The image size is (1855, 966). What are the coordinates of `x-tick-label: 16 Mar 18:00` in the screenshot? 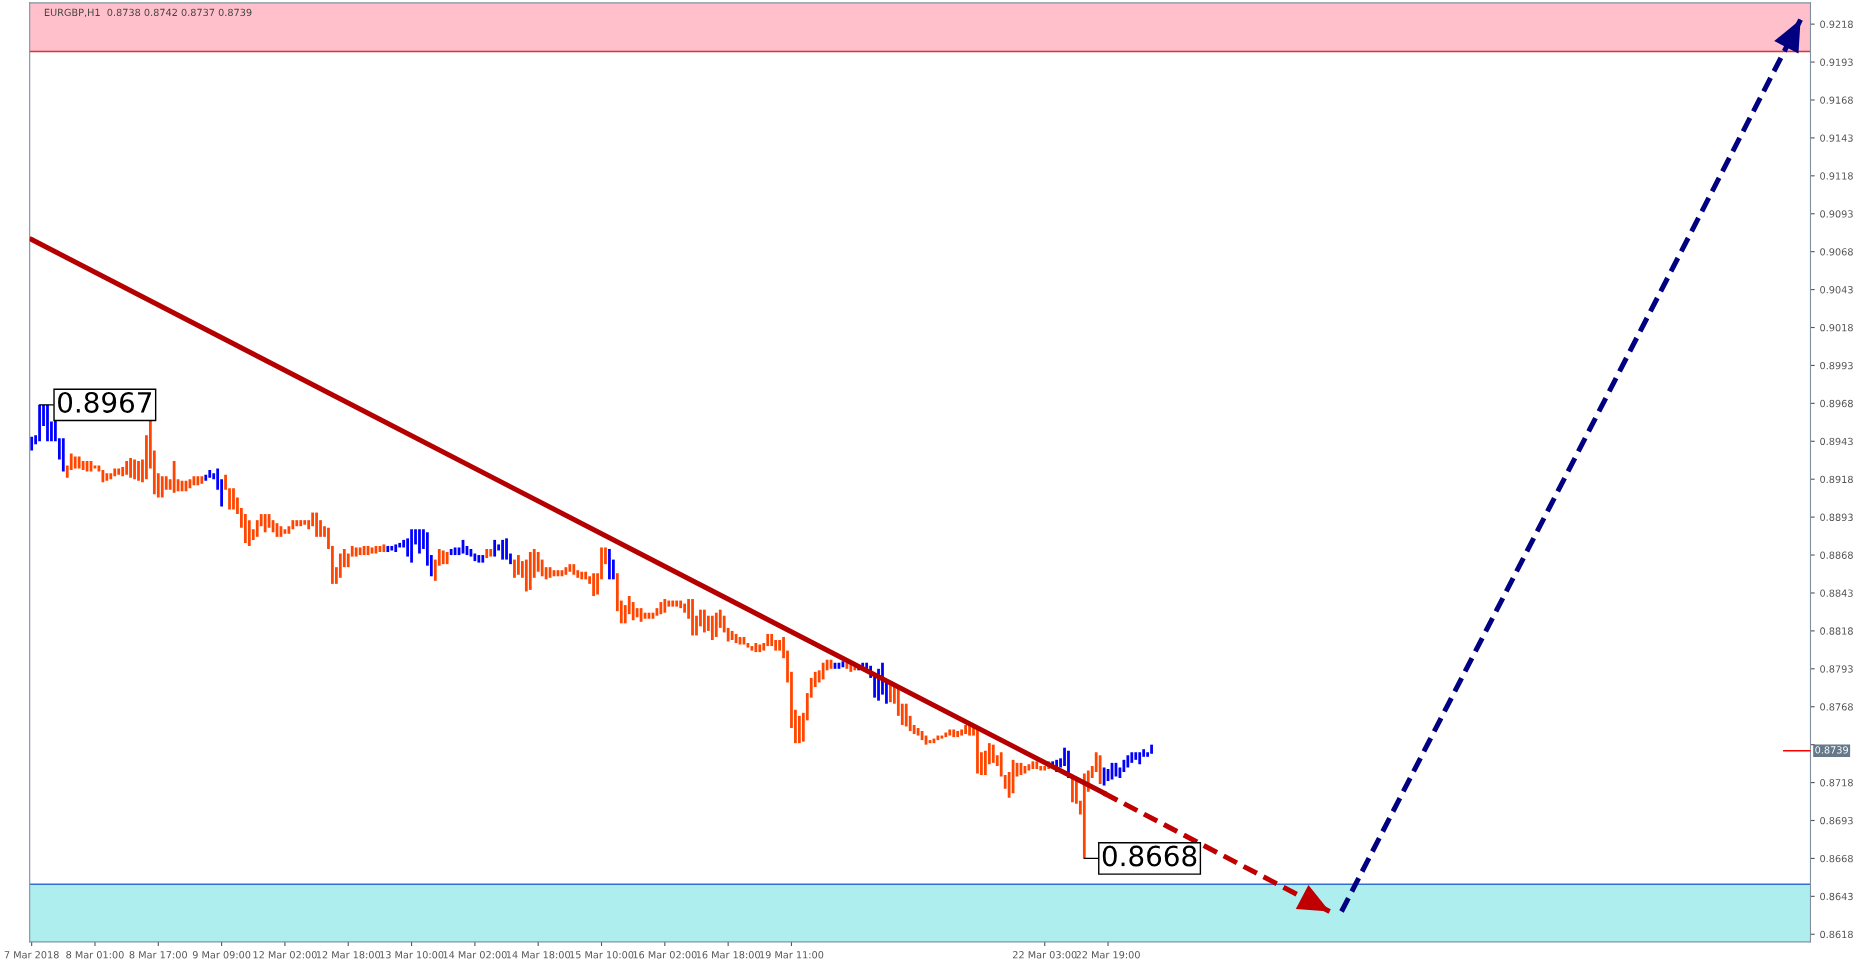 It's located at (728, 955).